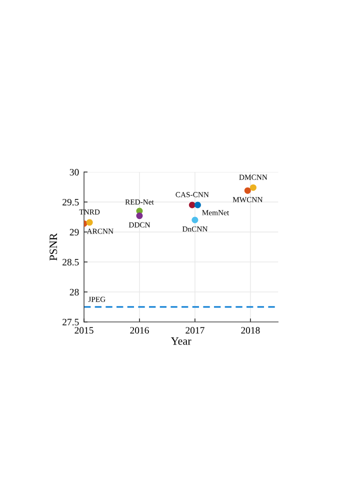  What do you see at coordinates (195, 330) in the screenshot?
I see `x-tick-label: 2017` at bounding box center [195, 330].